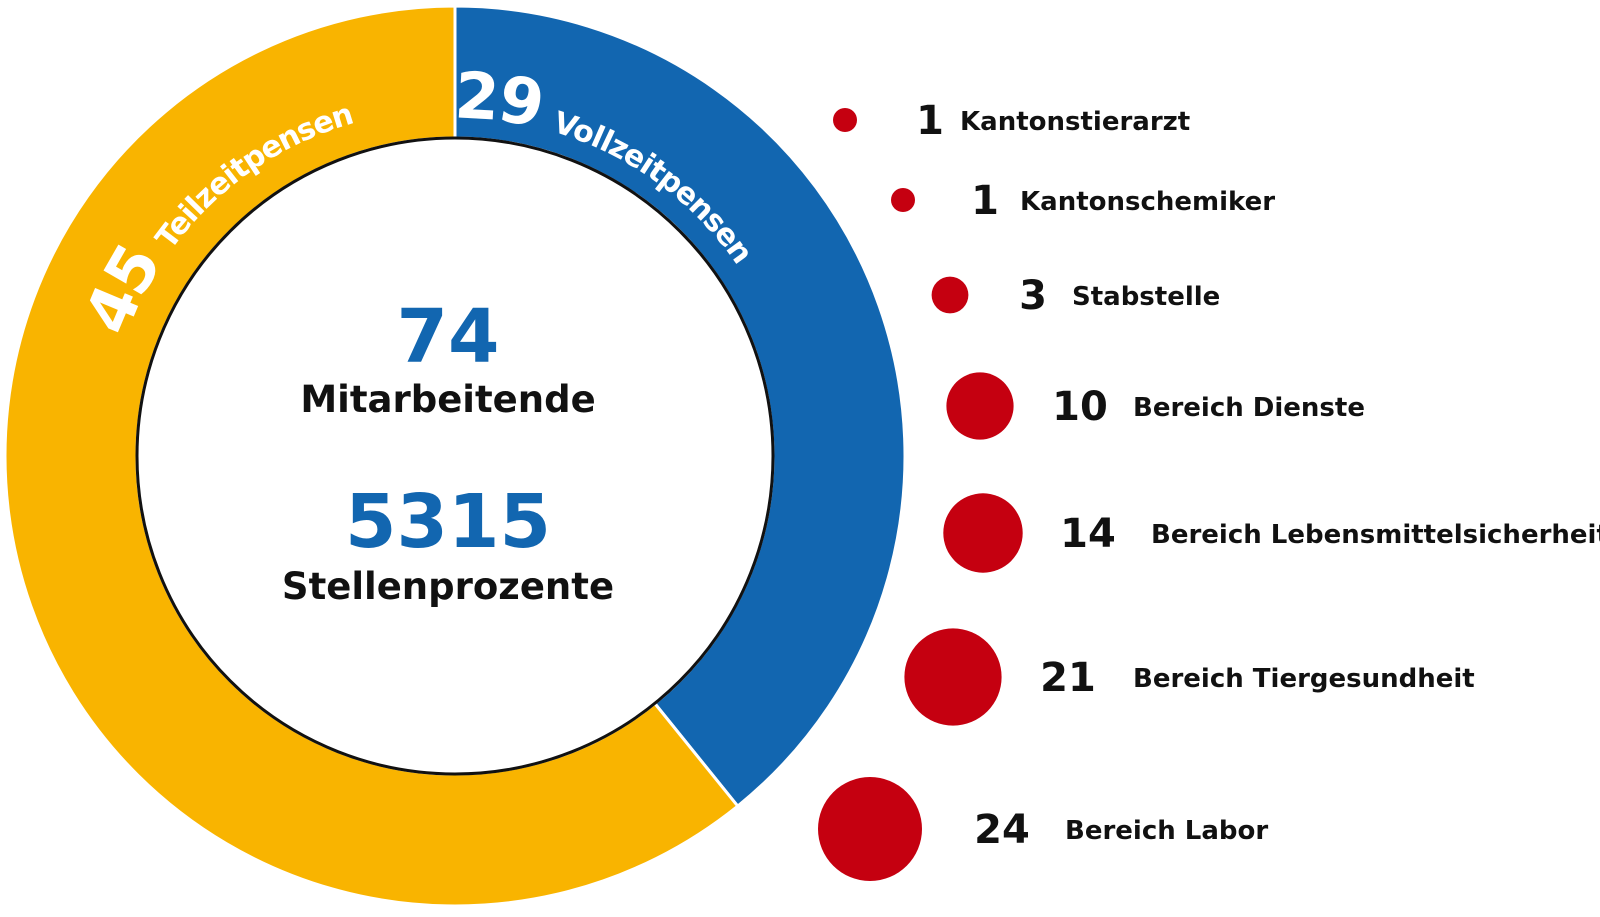 The height and width of the screenshot is (917, 1600). What do you see at coordinates (1146, 297) in the screenshot?
I see `bubble-label-2: Stabstelle` at bounding box center [1146, 297].